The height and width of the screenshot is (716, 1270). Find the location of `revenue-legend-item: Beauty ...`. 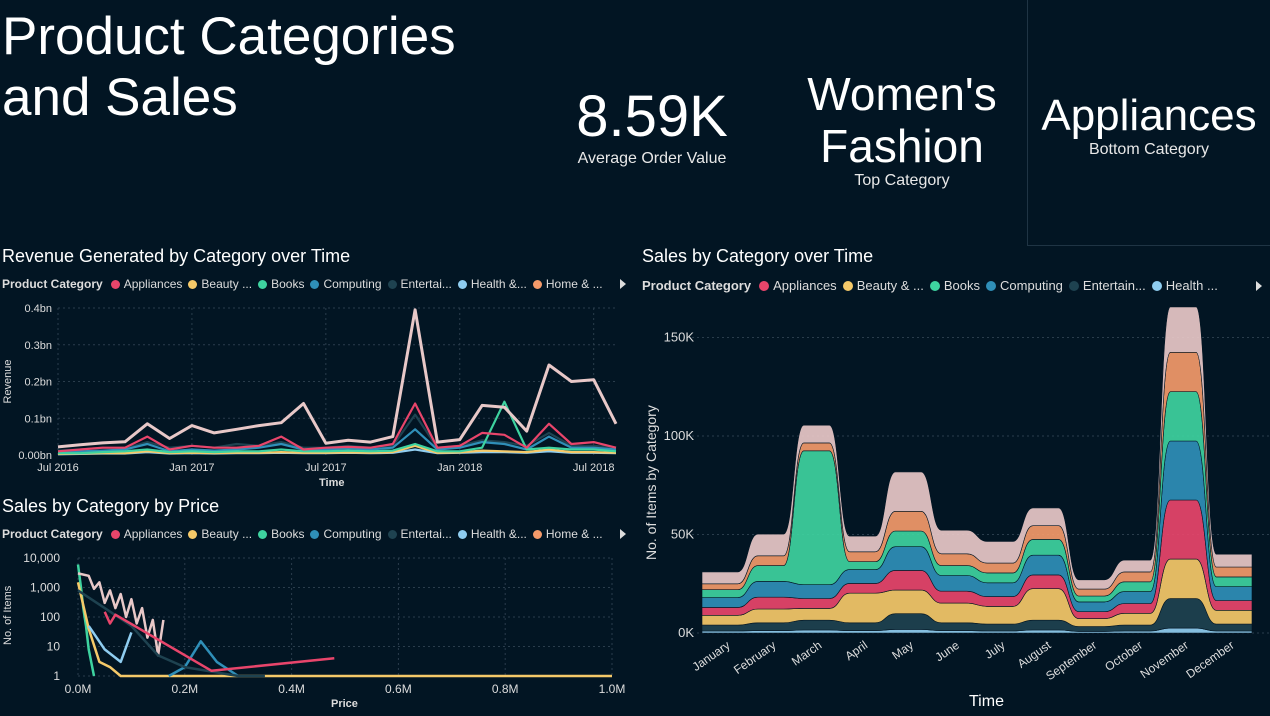

revenue-legend-item: Beauty ... is located at coordinates (220, 284).